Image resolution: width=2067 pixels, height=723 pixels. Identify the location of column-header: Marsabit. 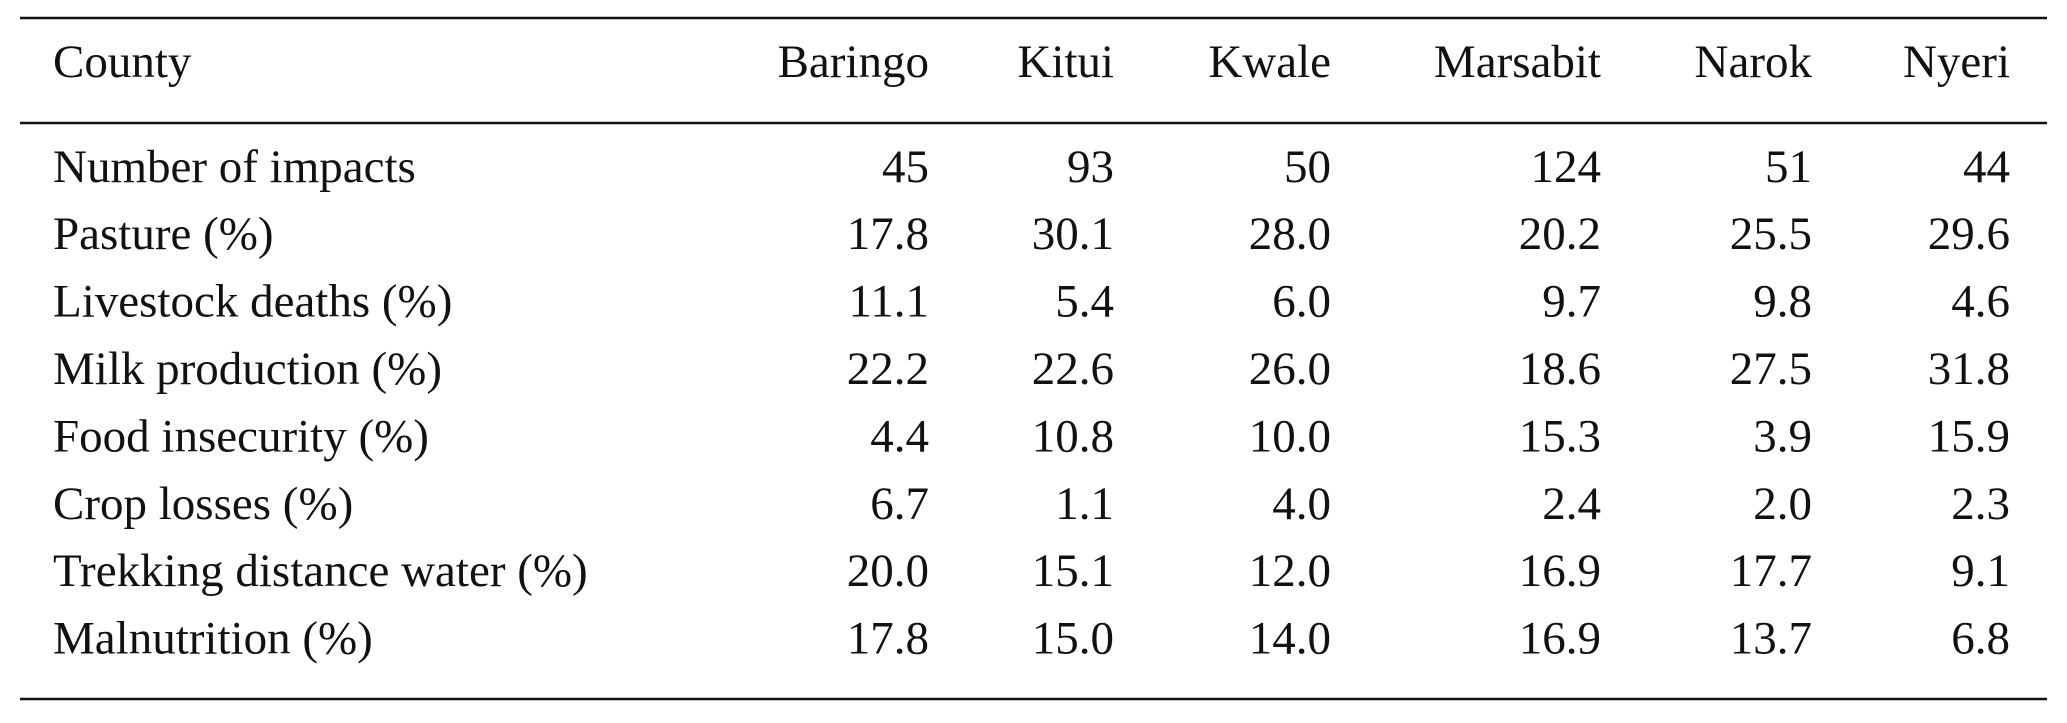
(1517, 62).